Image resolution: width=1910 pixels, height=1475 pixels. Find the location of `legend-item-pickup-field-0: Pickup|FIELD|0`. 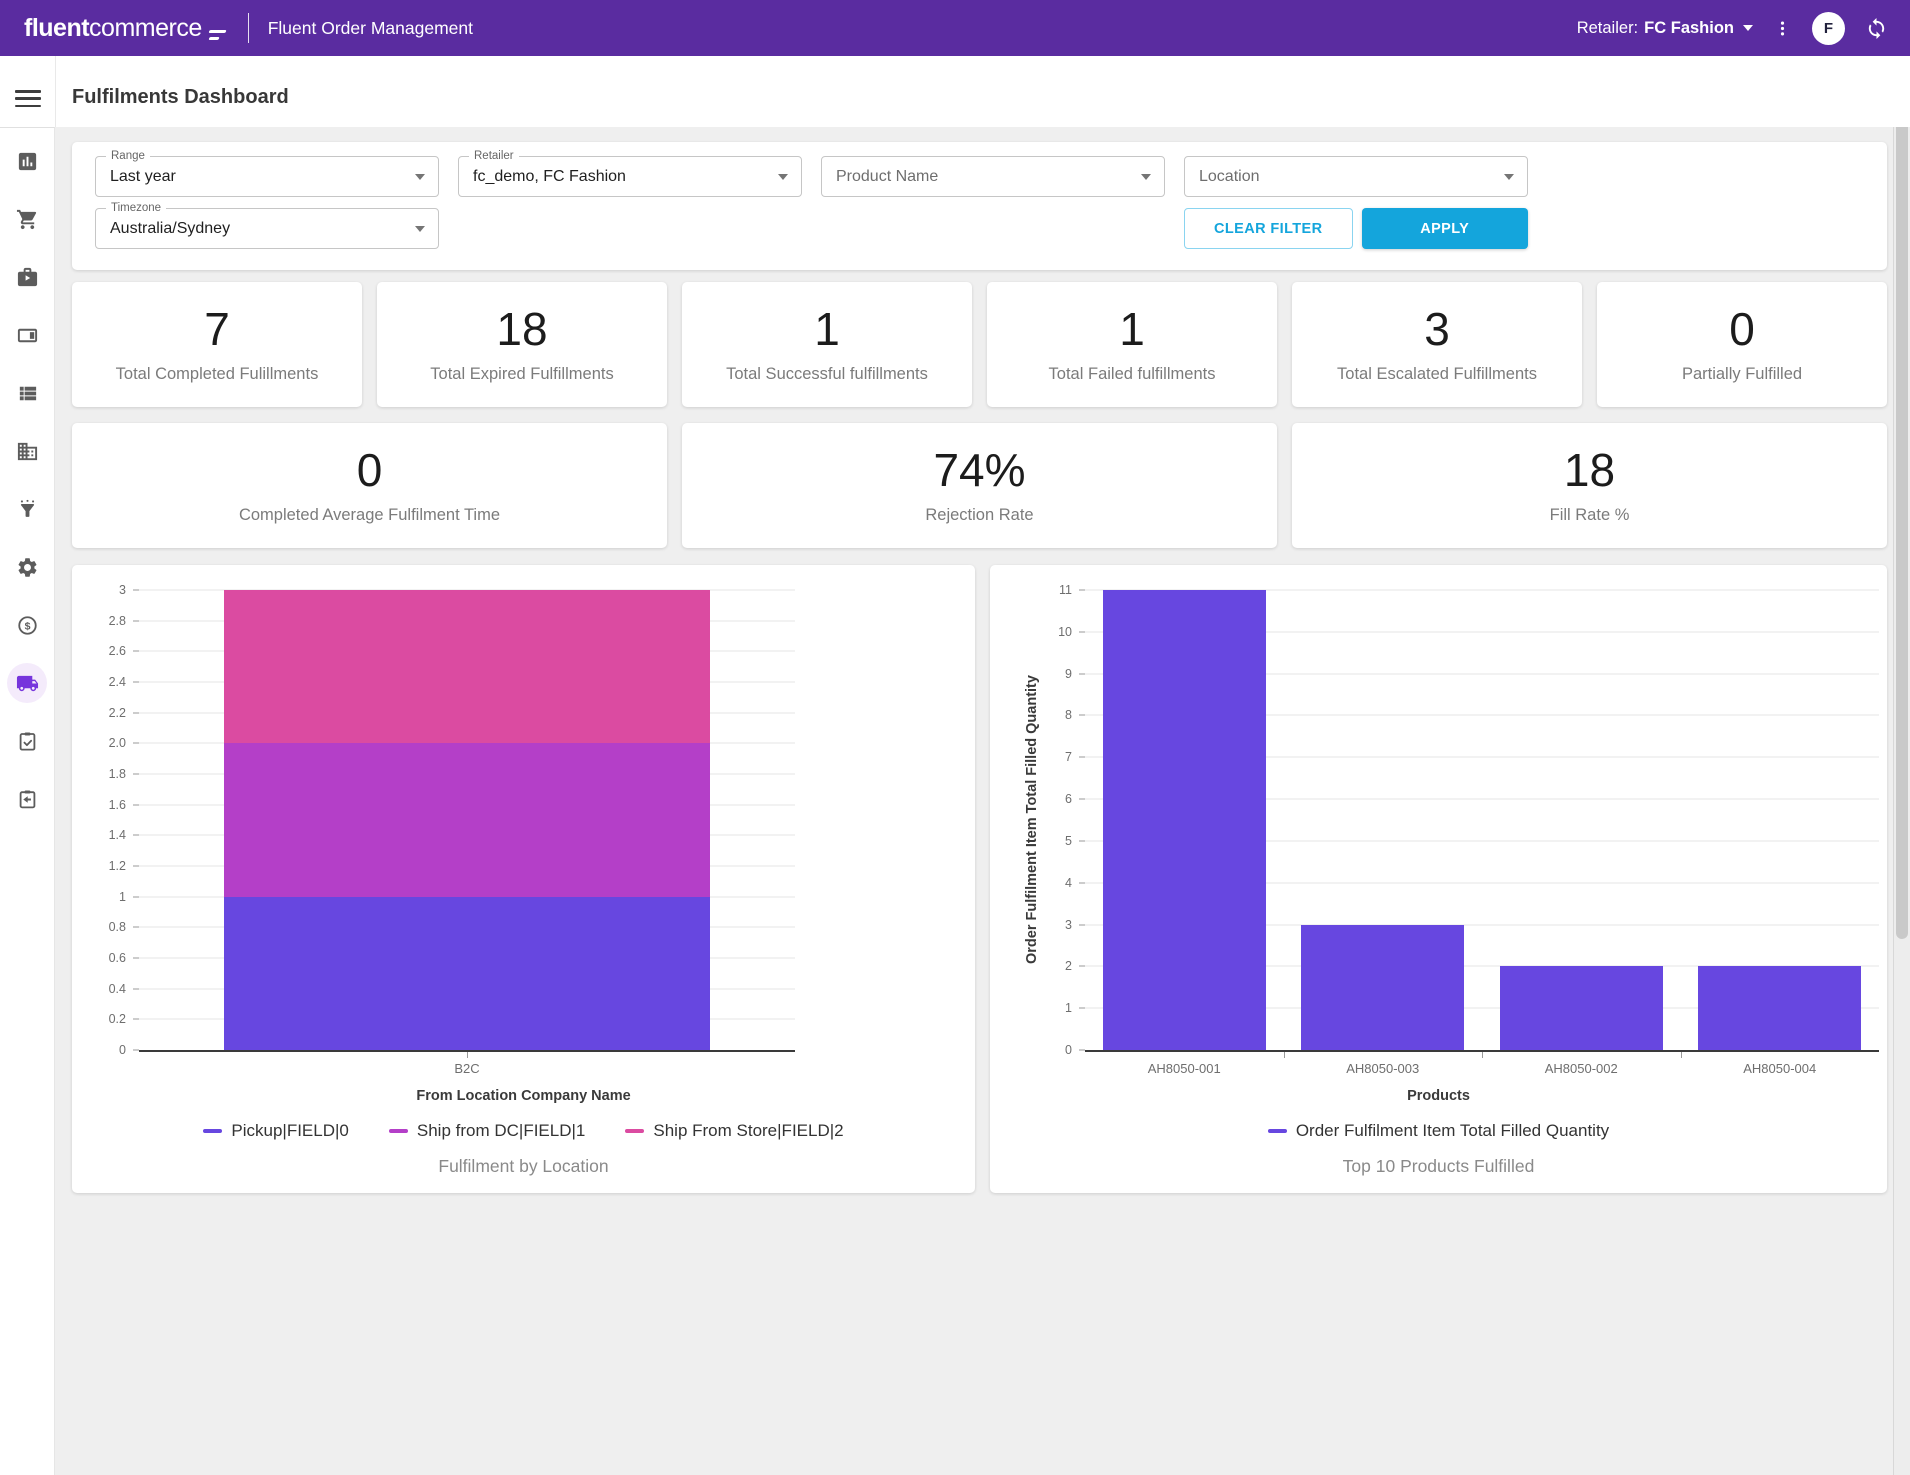

legend-item-pickup-field-0: Pickup|FIELD|0 is located at coordinates (276, 1131).